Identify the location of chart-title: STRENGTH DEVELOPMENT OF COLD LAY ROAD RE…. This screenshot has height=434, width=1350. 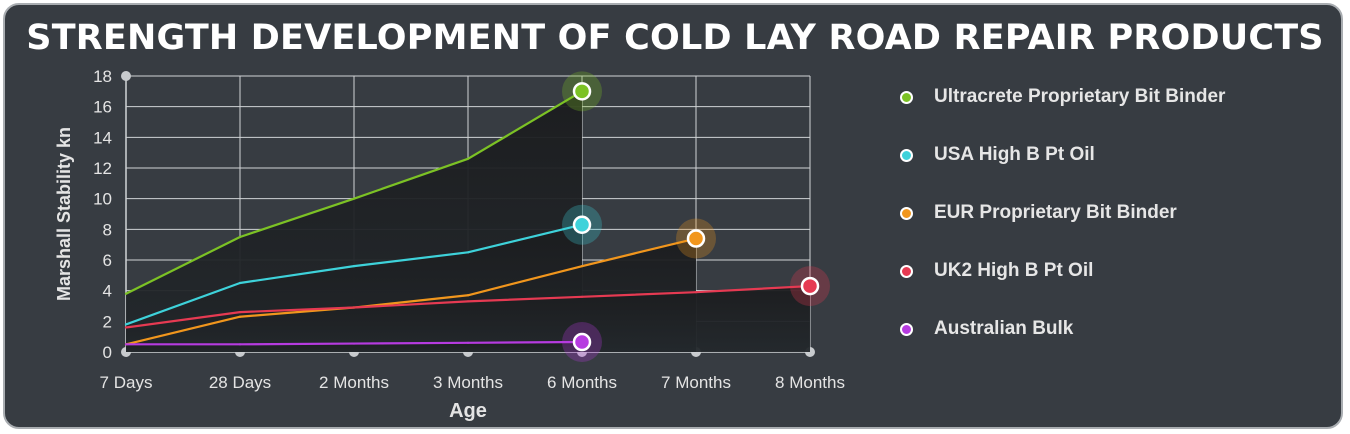
(675, 38).